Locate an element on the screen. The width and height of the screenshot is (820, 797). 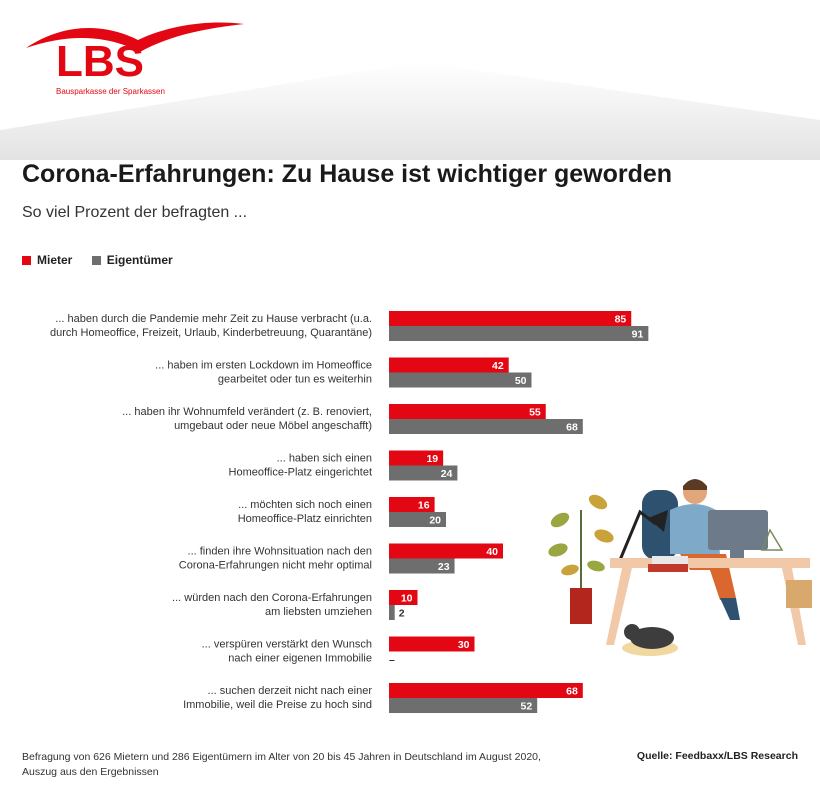
category-label: Immobilie, weil die Preise zu hoch sind is located at coordinates (277, 705).